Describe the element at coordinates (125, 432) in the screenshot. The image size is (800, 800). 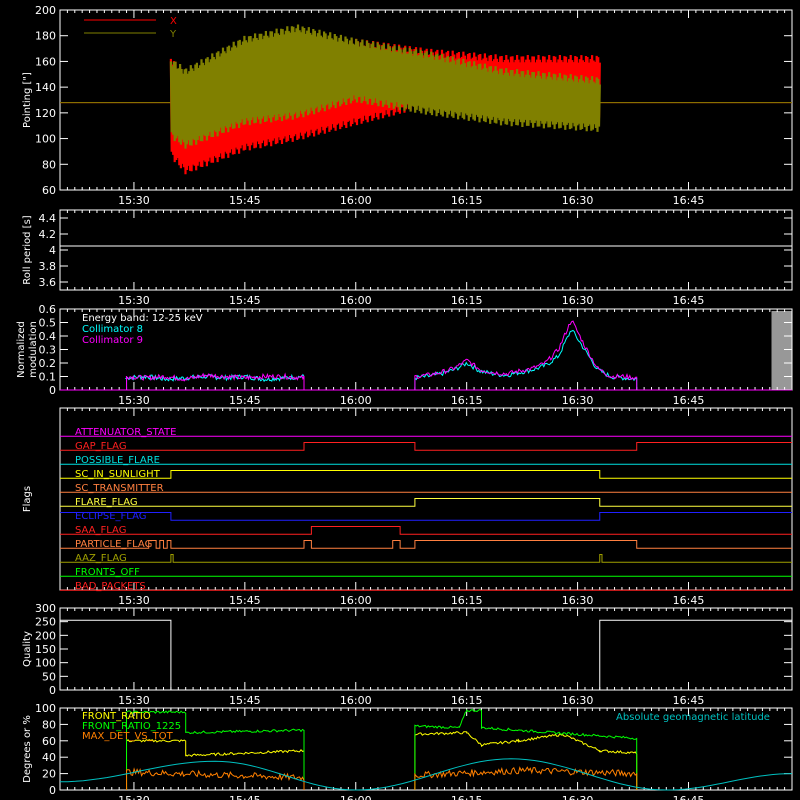
I see `flag-label: ATTENUATOR_STATE` at that location.